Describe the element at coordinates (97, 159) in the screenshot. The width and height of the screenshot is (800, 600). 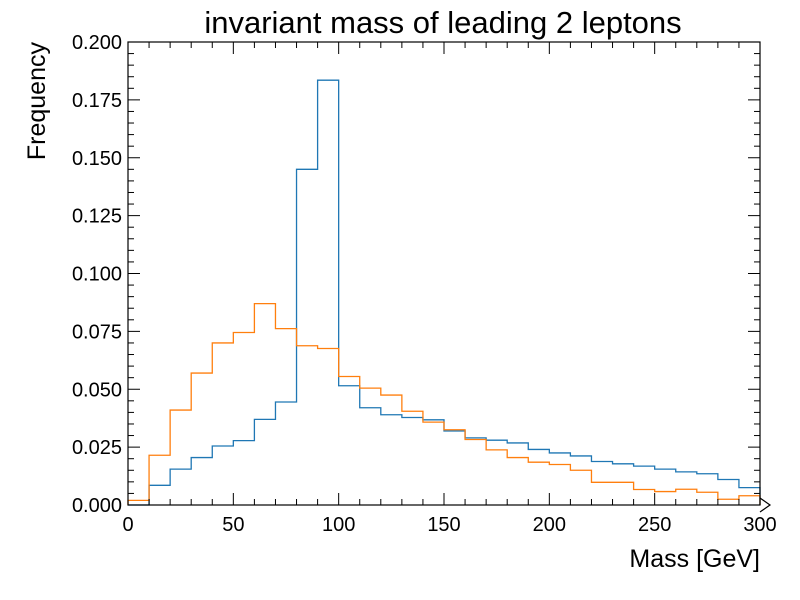
I see `y-tick-label: 0.150` at that location.